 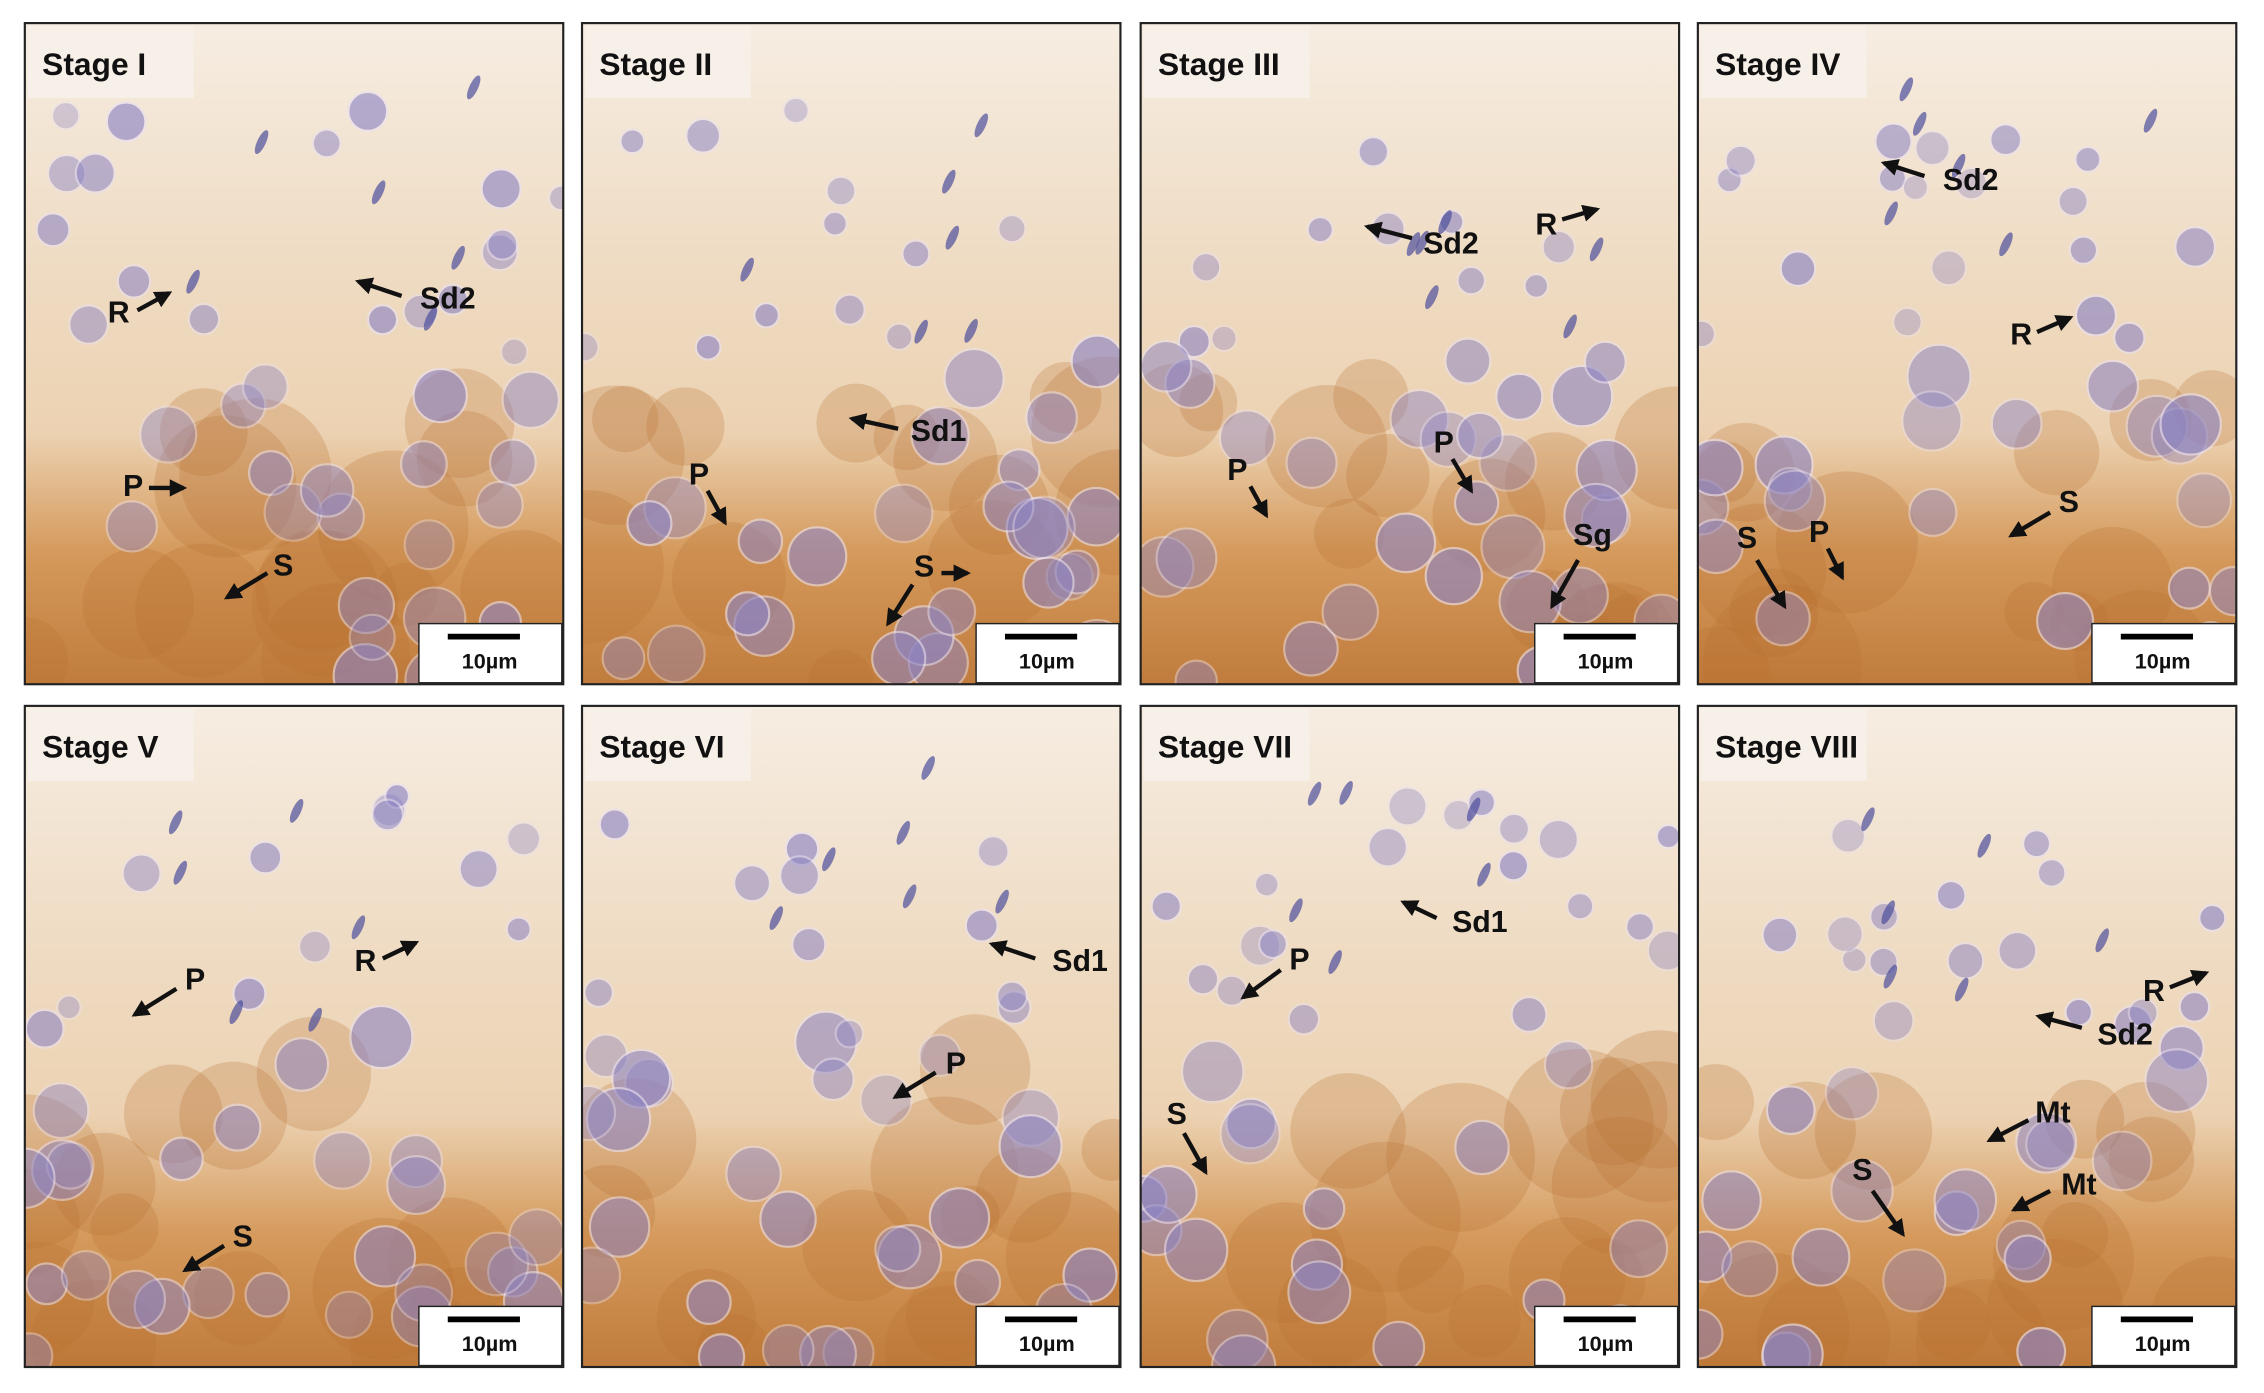 I want to click on tissue-background, so click(x=1410, y=1036).